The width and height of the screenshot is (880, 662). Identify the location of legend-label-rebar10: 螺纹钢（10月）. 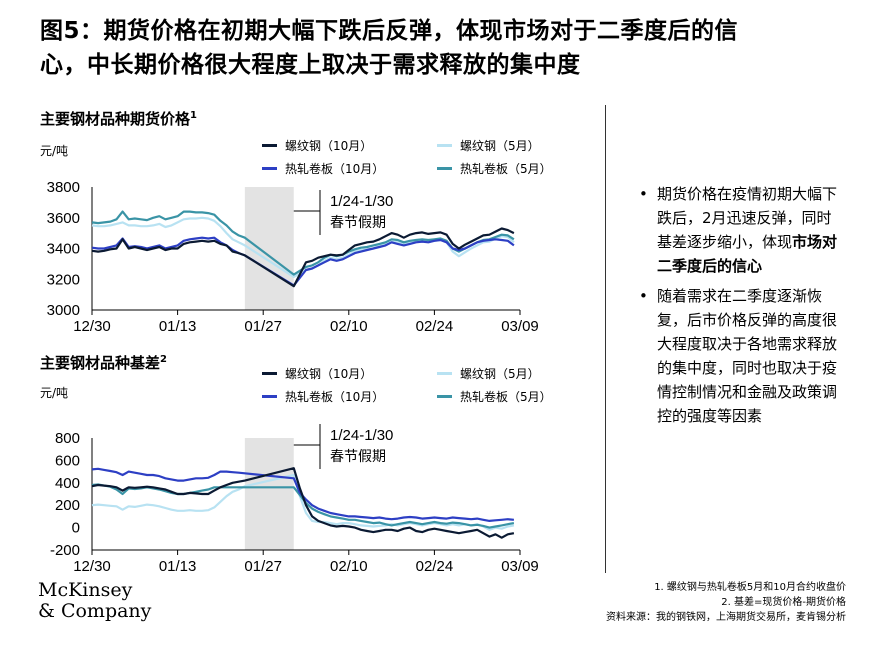
(329, 146).